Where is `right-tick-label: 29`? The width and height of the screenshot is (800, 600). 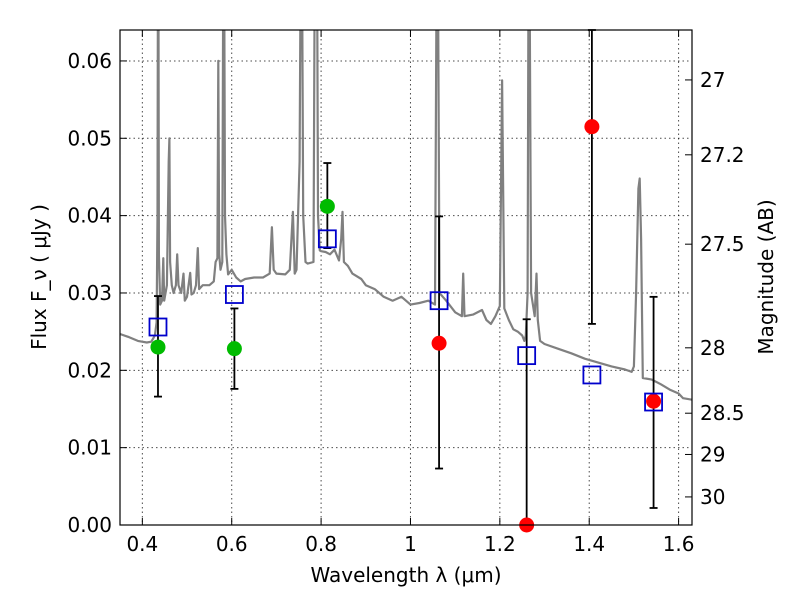 right-tick-label: 29 is located at coordinates (712, 454).